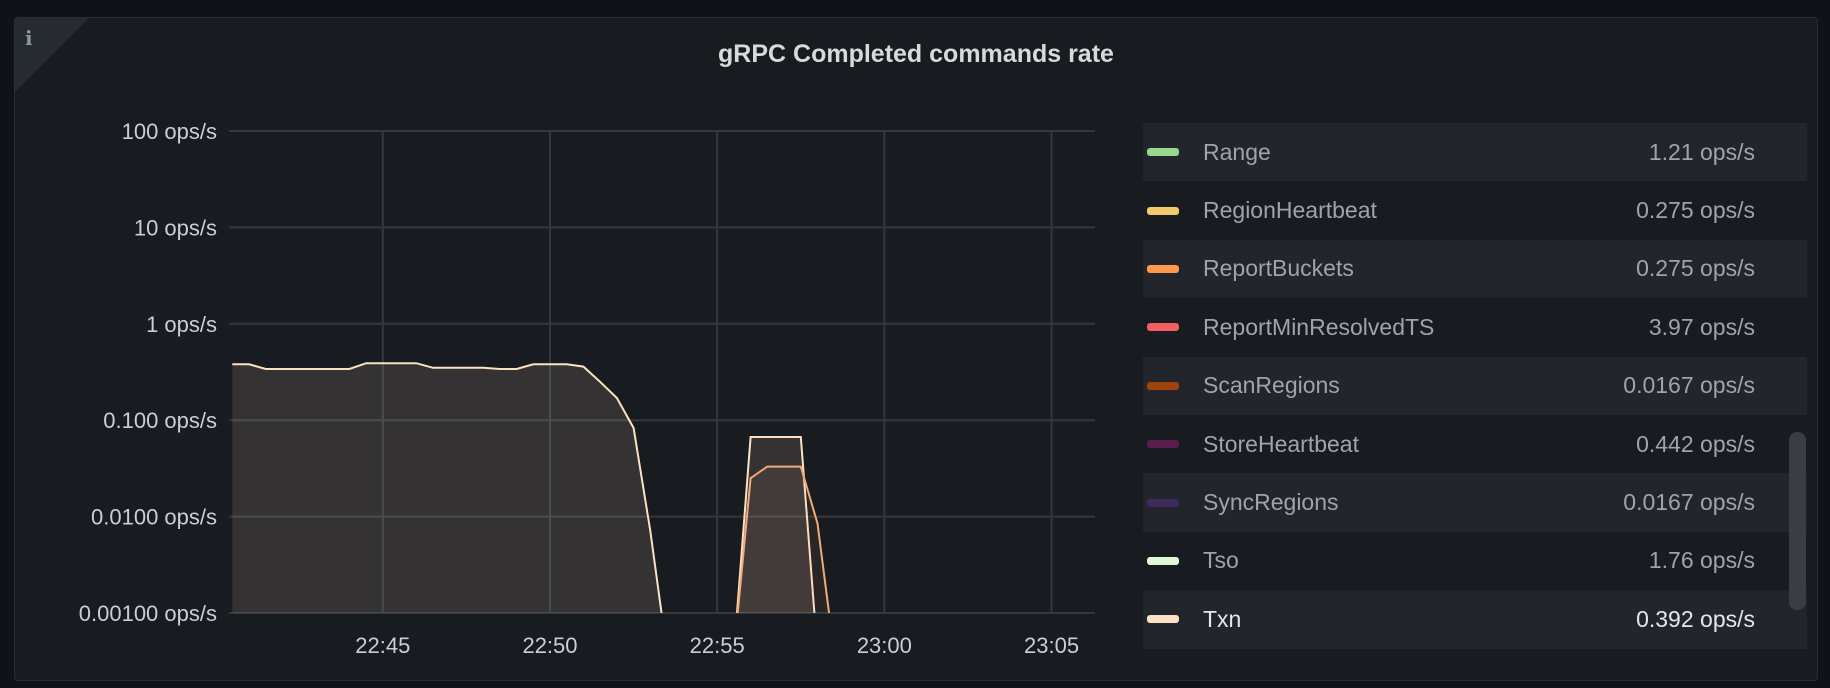 The width and height of the screenshot is (1830, 688). I want to click on y-tick-label: 100 ops/s, so click(169, 131).